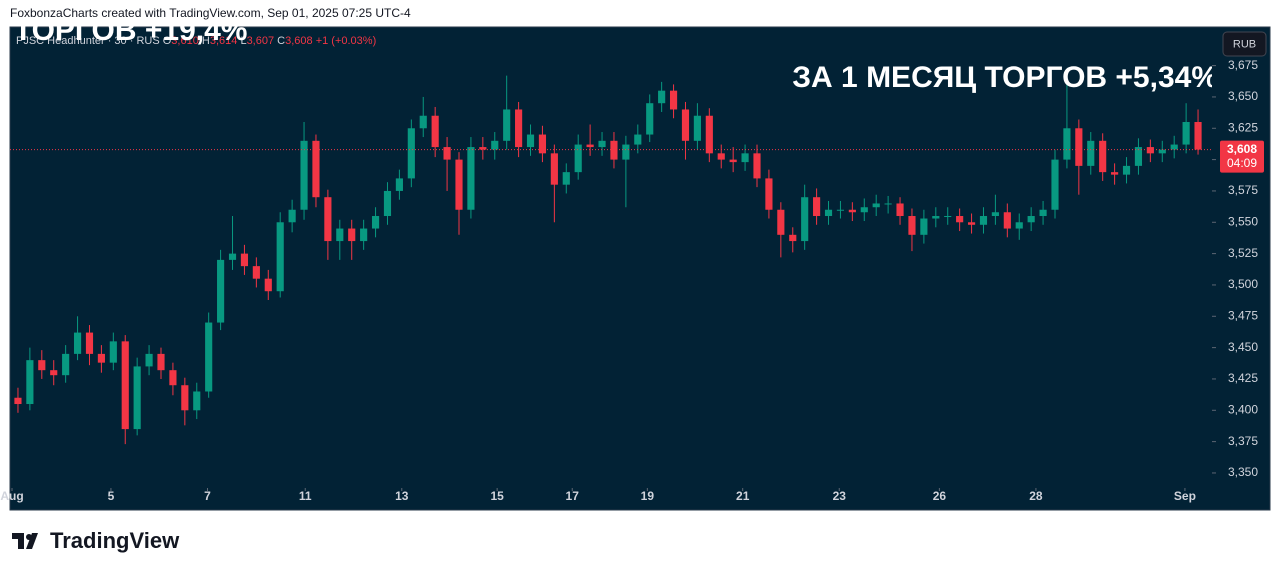 This screenshot has height=571, width=1281. Describe the element at coordinates (346, 41) in the screenshot. I see `legend-change: +1 (+0.03%)` at that location.